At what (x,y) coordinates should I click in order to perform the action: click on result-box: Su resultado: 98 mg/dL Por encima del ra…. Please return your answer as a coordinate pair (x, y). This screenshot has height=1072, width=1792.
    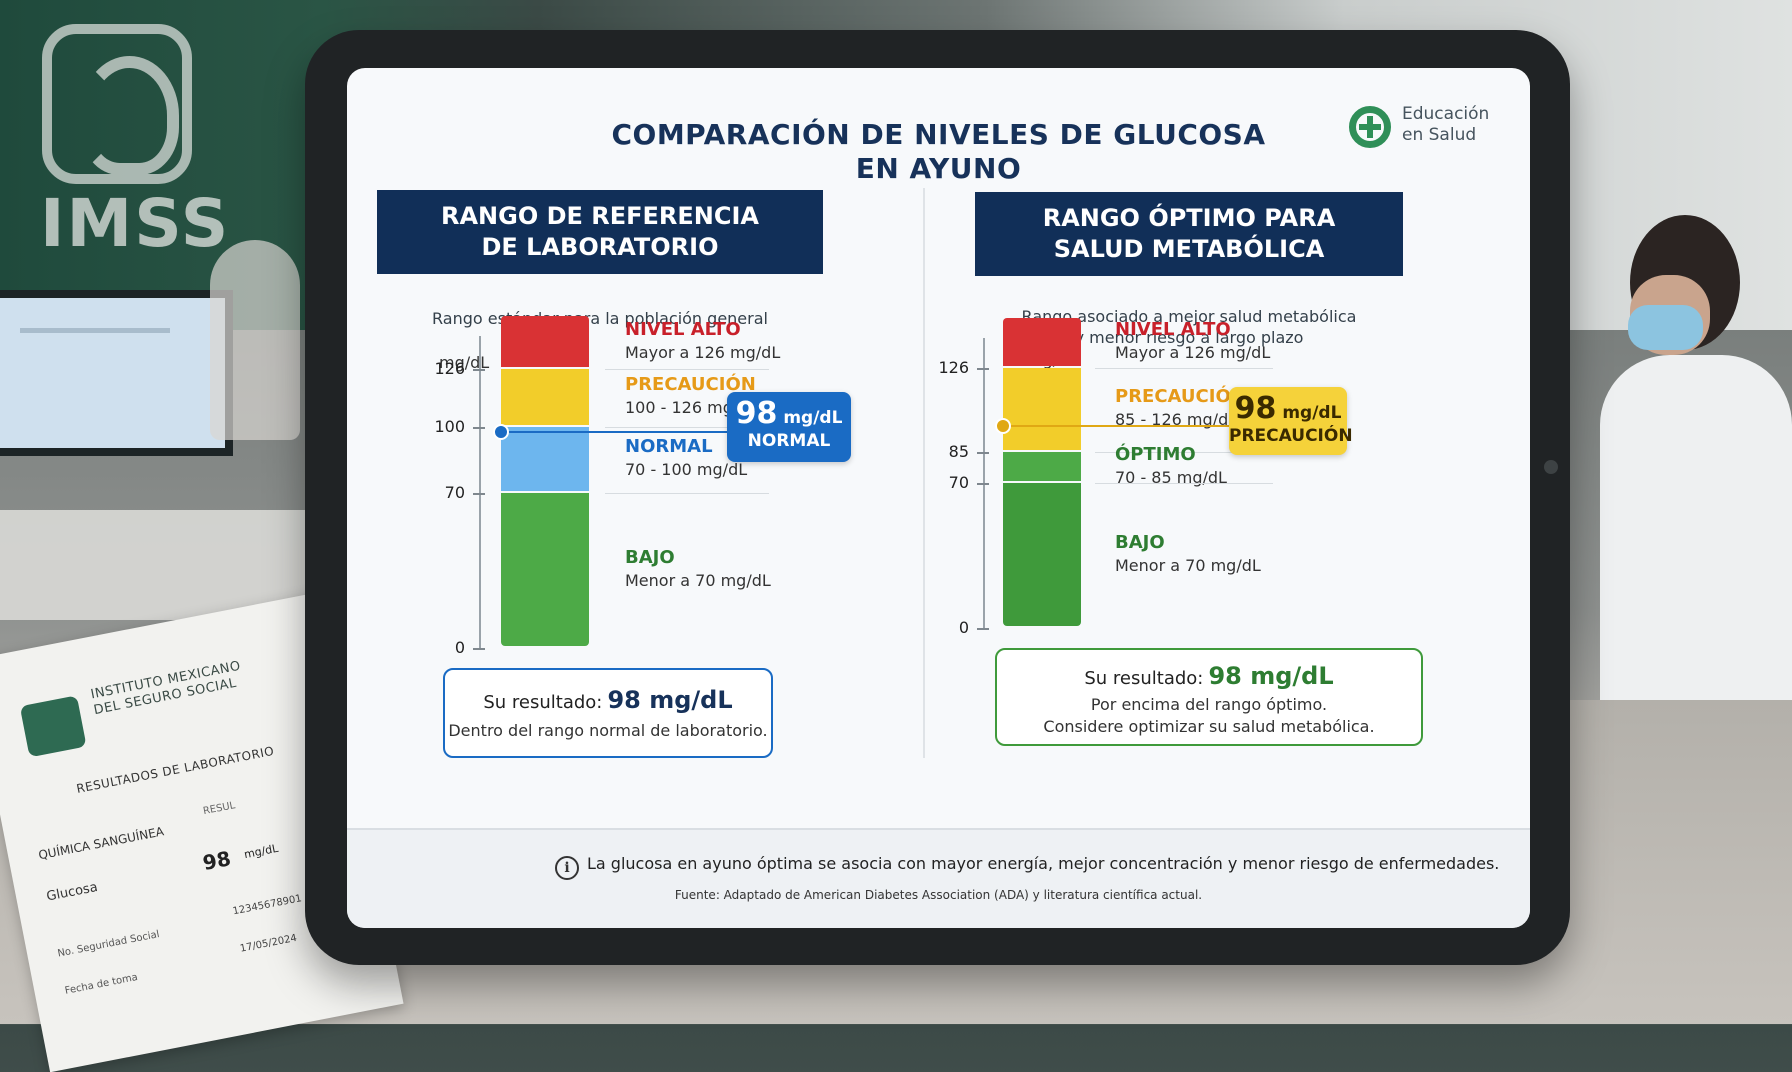
    Looking at the image, I should click on (1209, 697).